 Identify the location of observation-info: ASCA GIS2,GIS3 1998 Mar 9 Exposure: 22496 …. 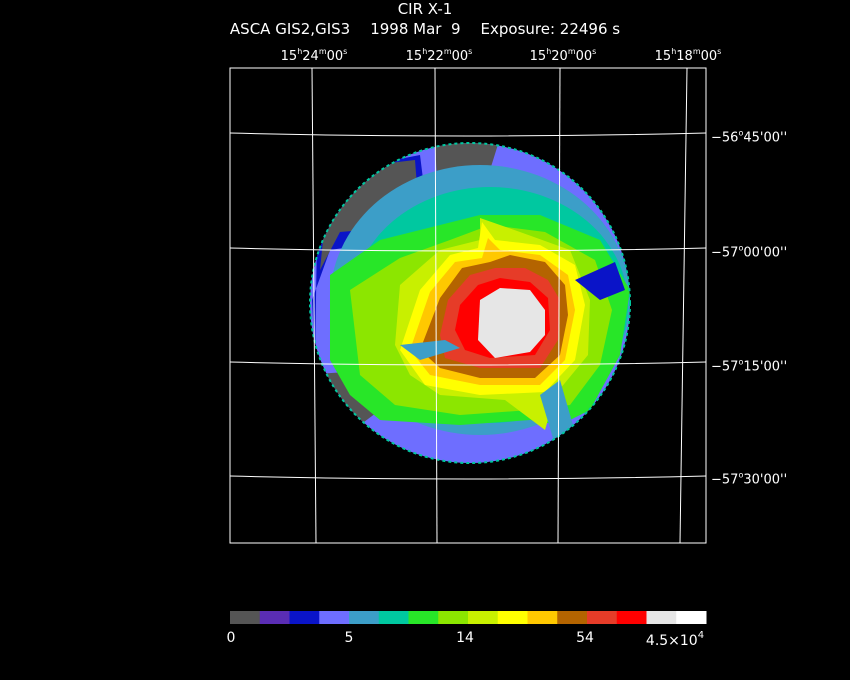
(425, 29).